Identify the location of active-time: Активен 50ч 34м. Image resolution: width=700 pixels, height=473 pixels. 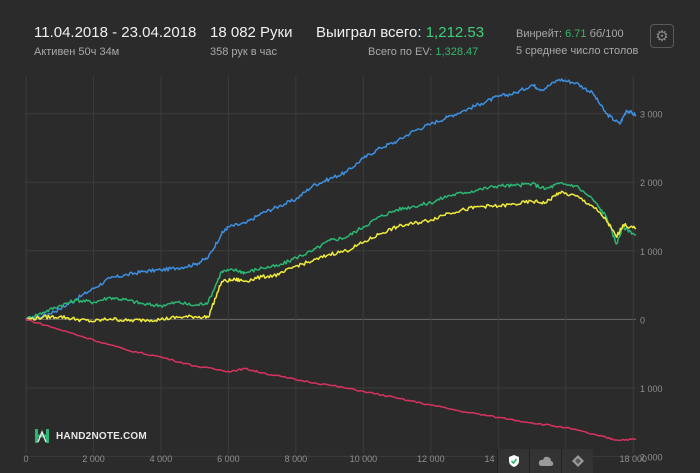
(77, 52).